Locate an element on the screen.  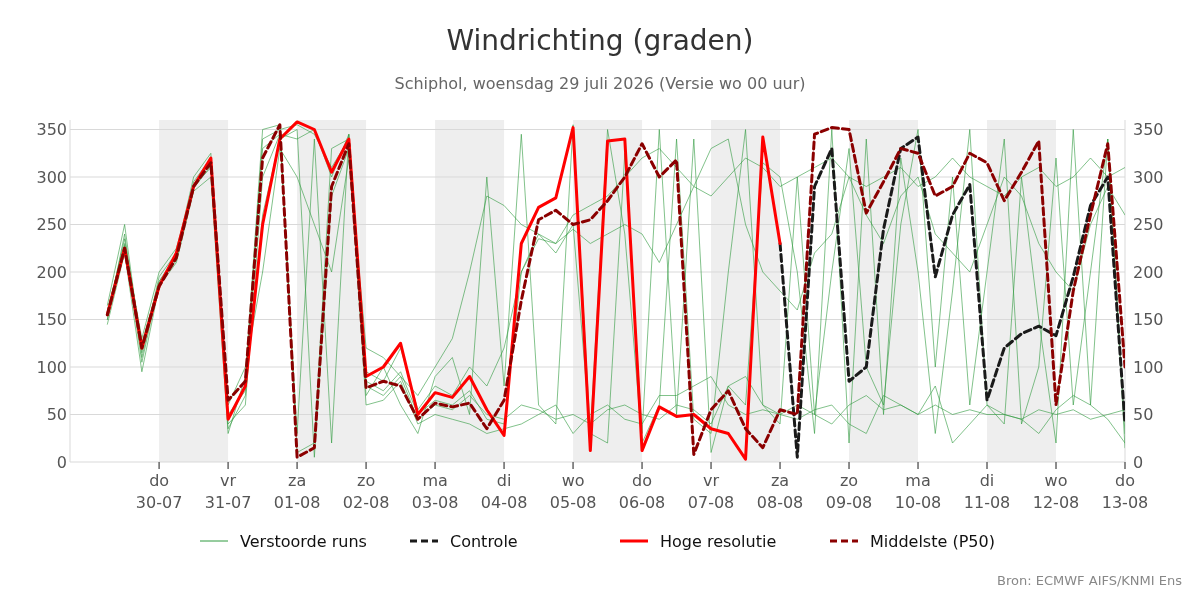
y2-tick-label: 250 is located at coordinates (1148, 225).